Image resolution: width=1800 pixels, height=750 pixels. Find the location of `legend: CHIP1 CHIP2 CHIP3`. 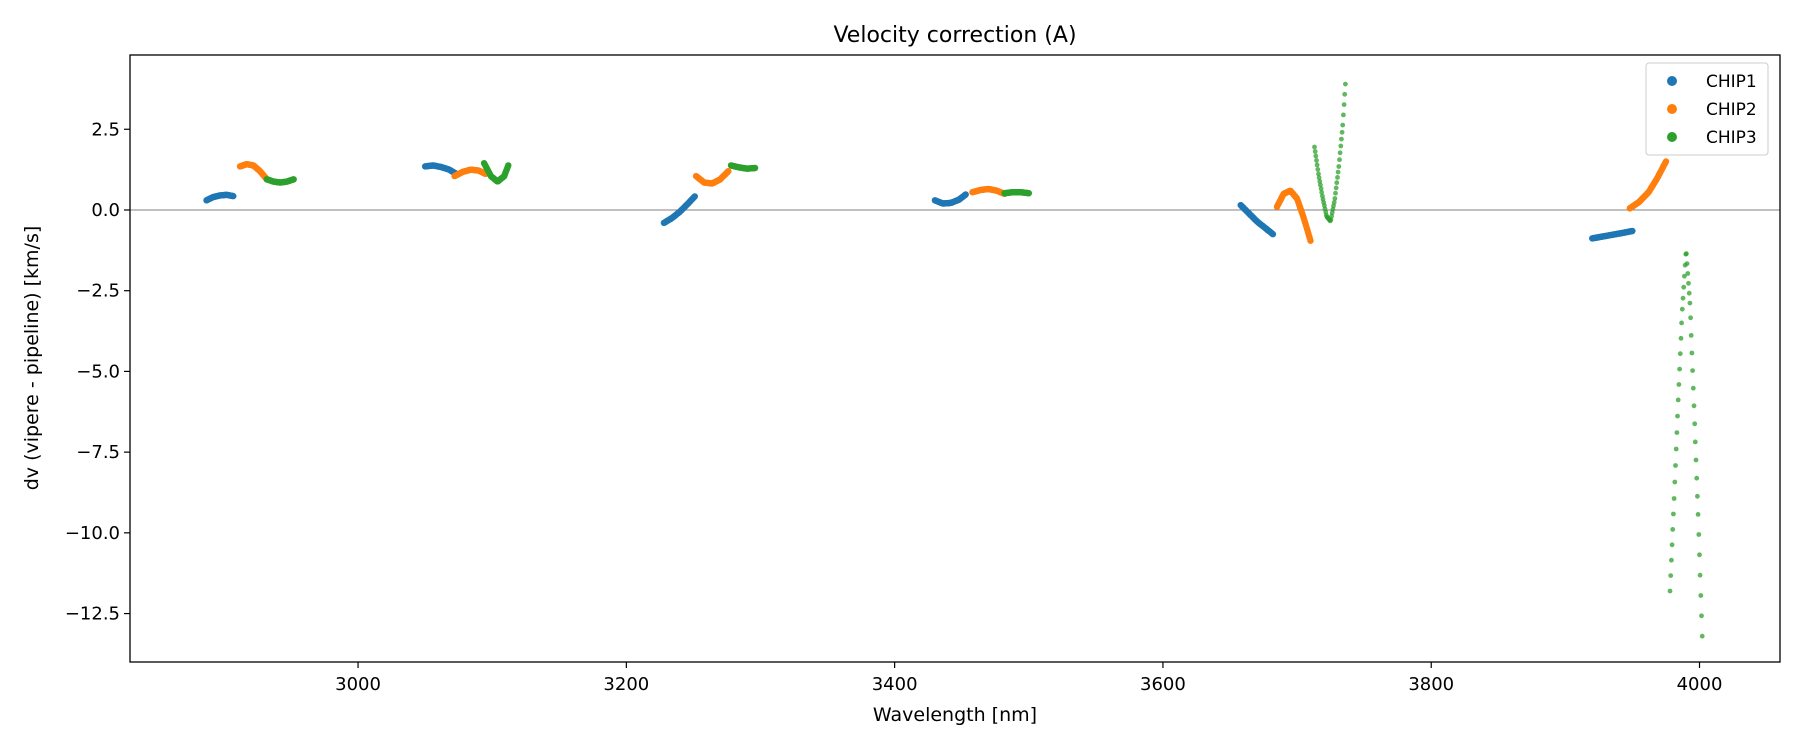

legend: CHIP1 CHIP2 CHIP3 is located at coordinates (1707, 109).